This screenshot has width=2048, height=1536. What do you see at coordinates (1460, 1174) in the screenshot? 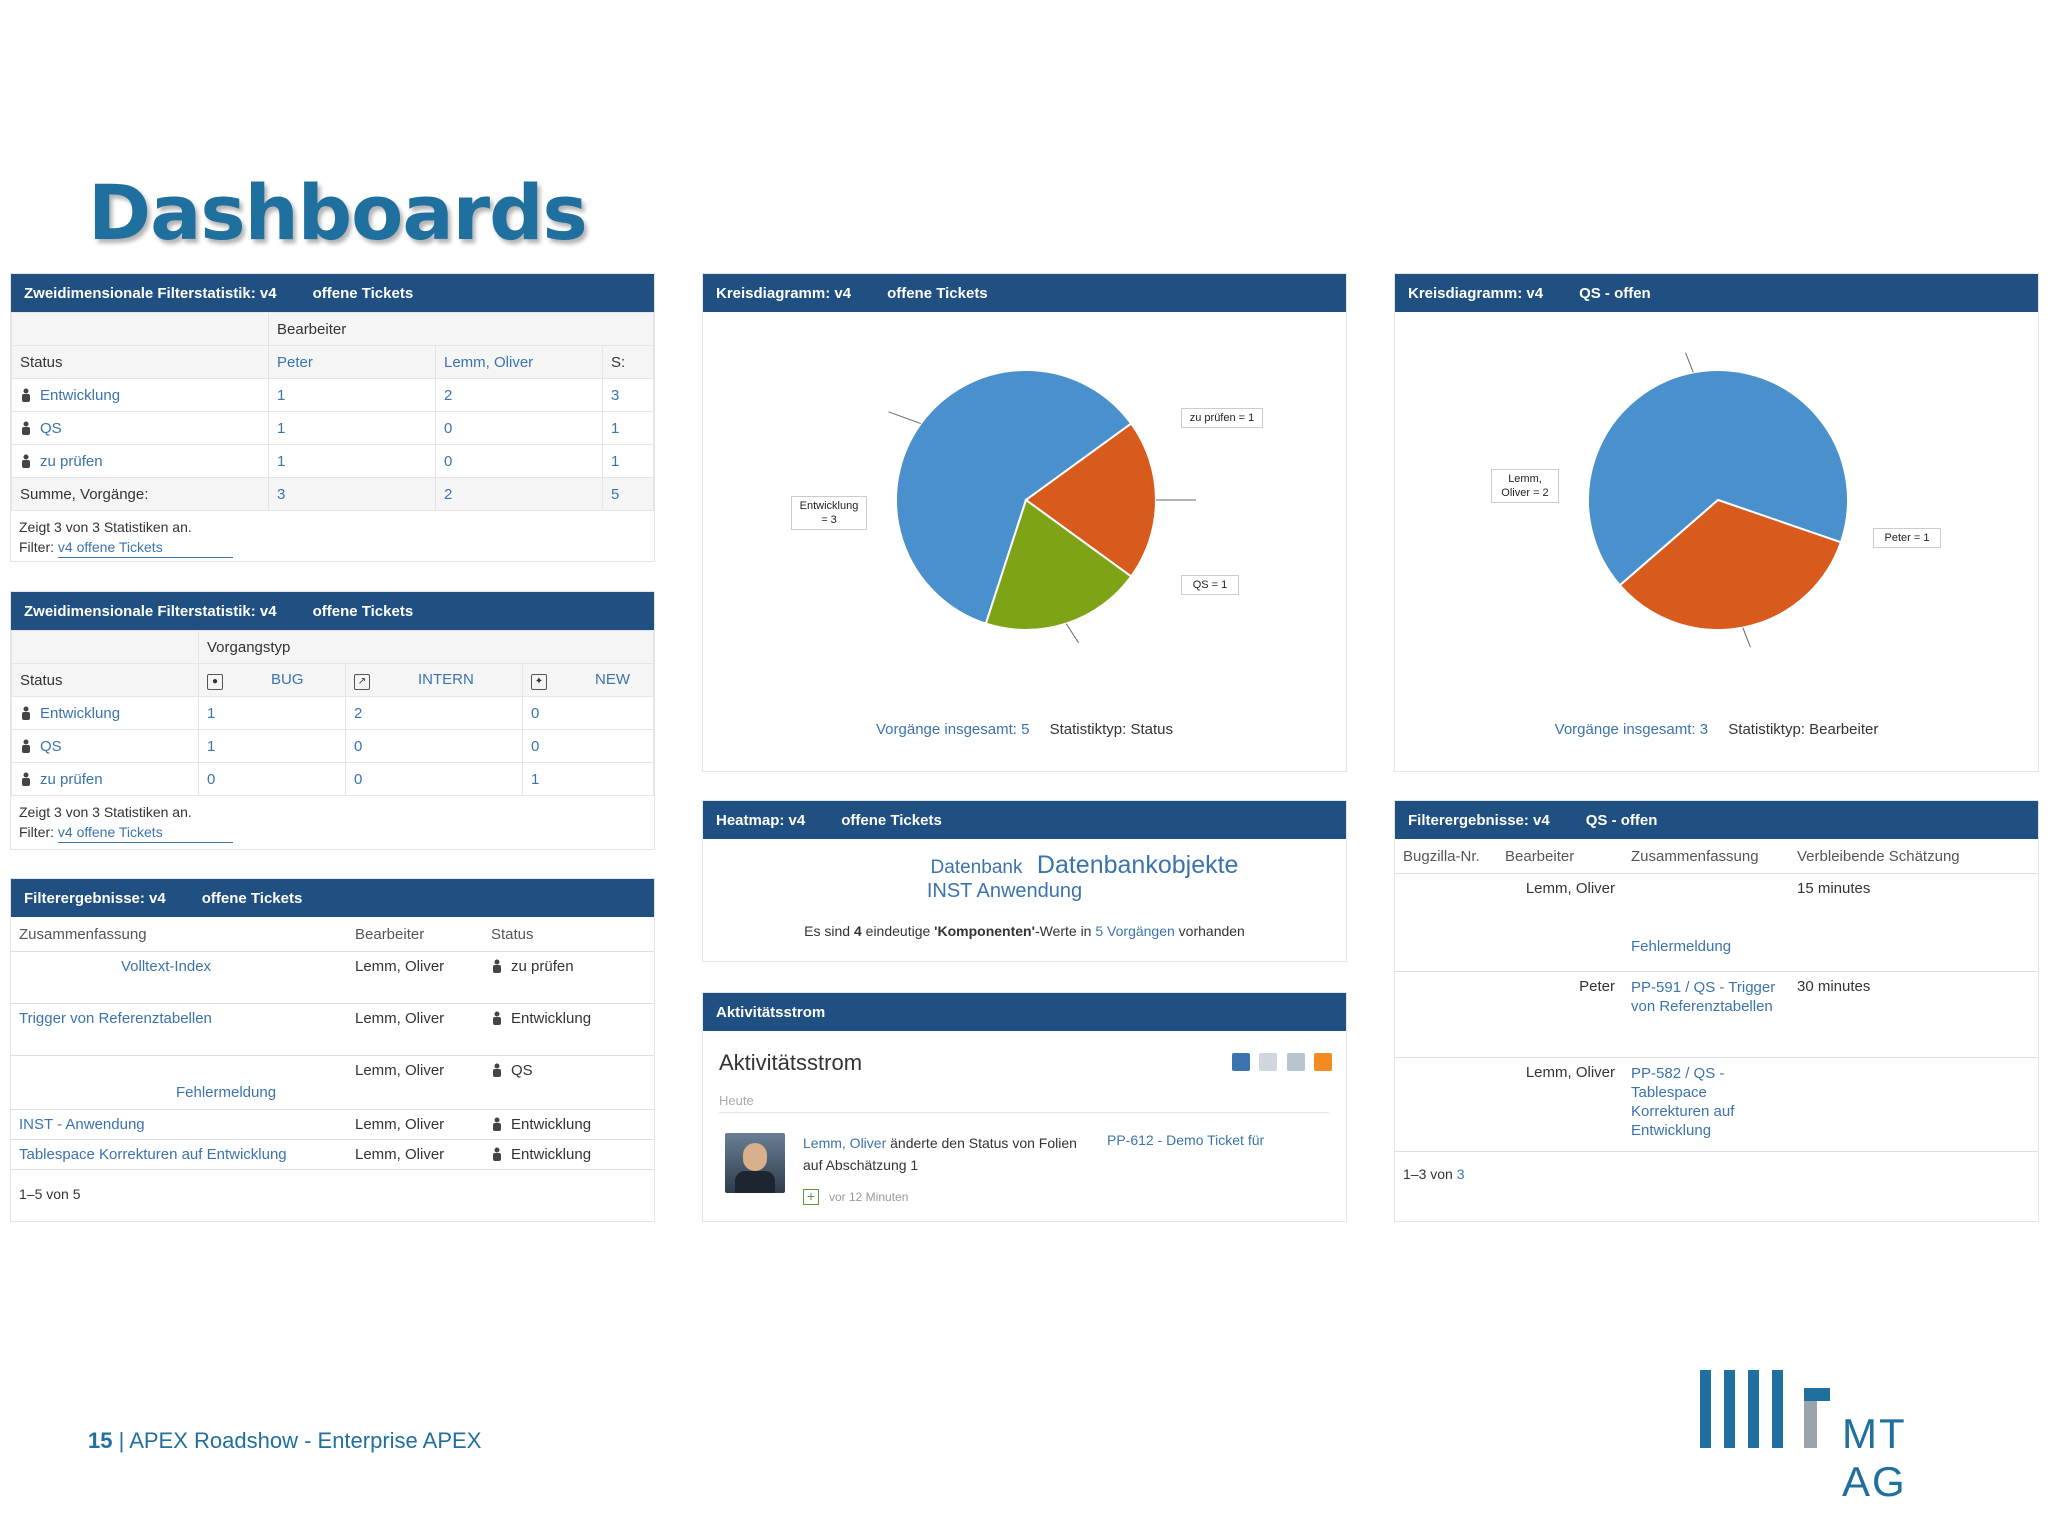
I see `pager-link: 3` at bounding box center [1460, 1174].